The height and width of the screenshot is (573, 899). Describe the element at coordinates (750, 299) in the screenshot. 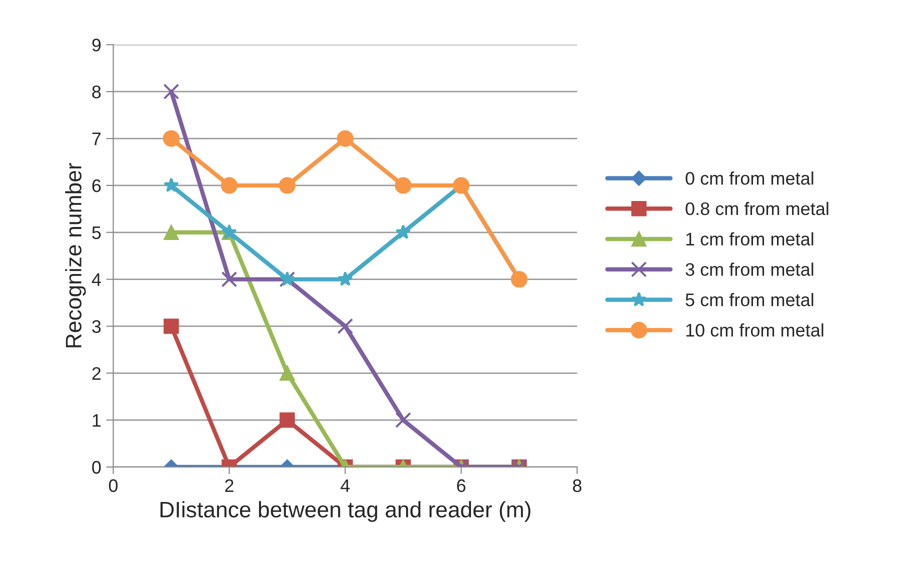

I see `legend-label: 5 cm from metal` at that location.